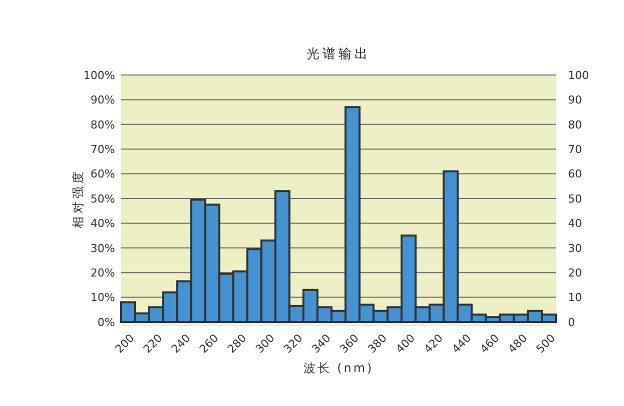 This screenshot has height=406, width=624. I want to click on y-tick-label: 60%, so click(102, 174).